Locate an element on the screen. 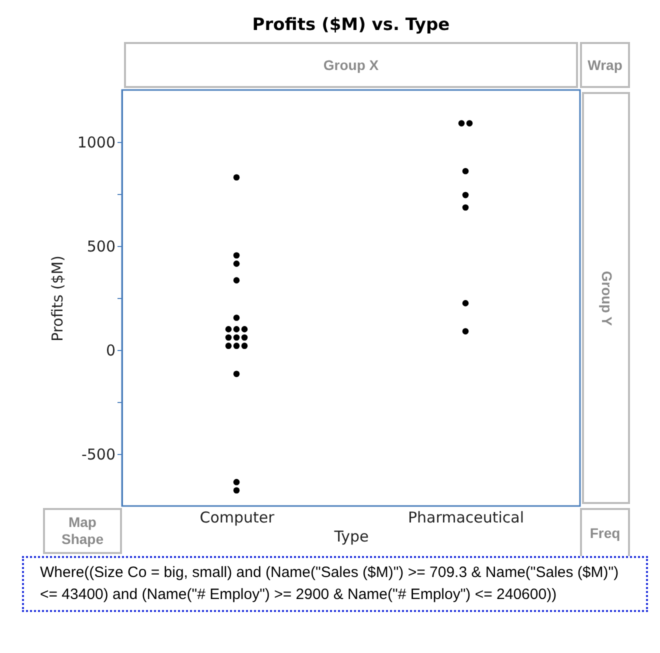 The width and height of the screenshot is (660, 653). x-tick-label: Computer is located at coordinates (238, 517).